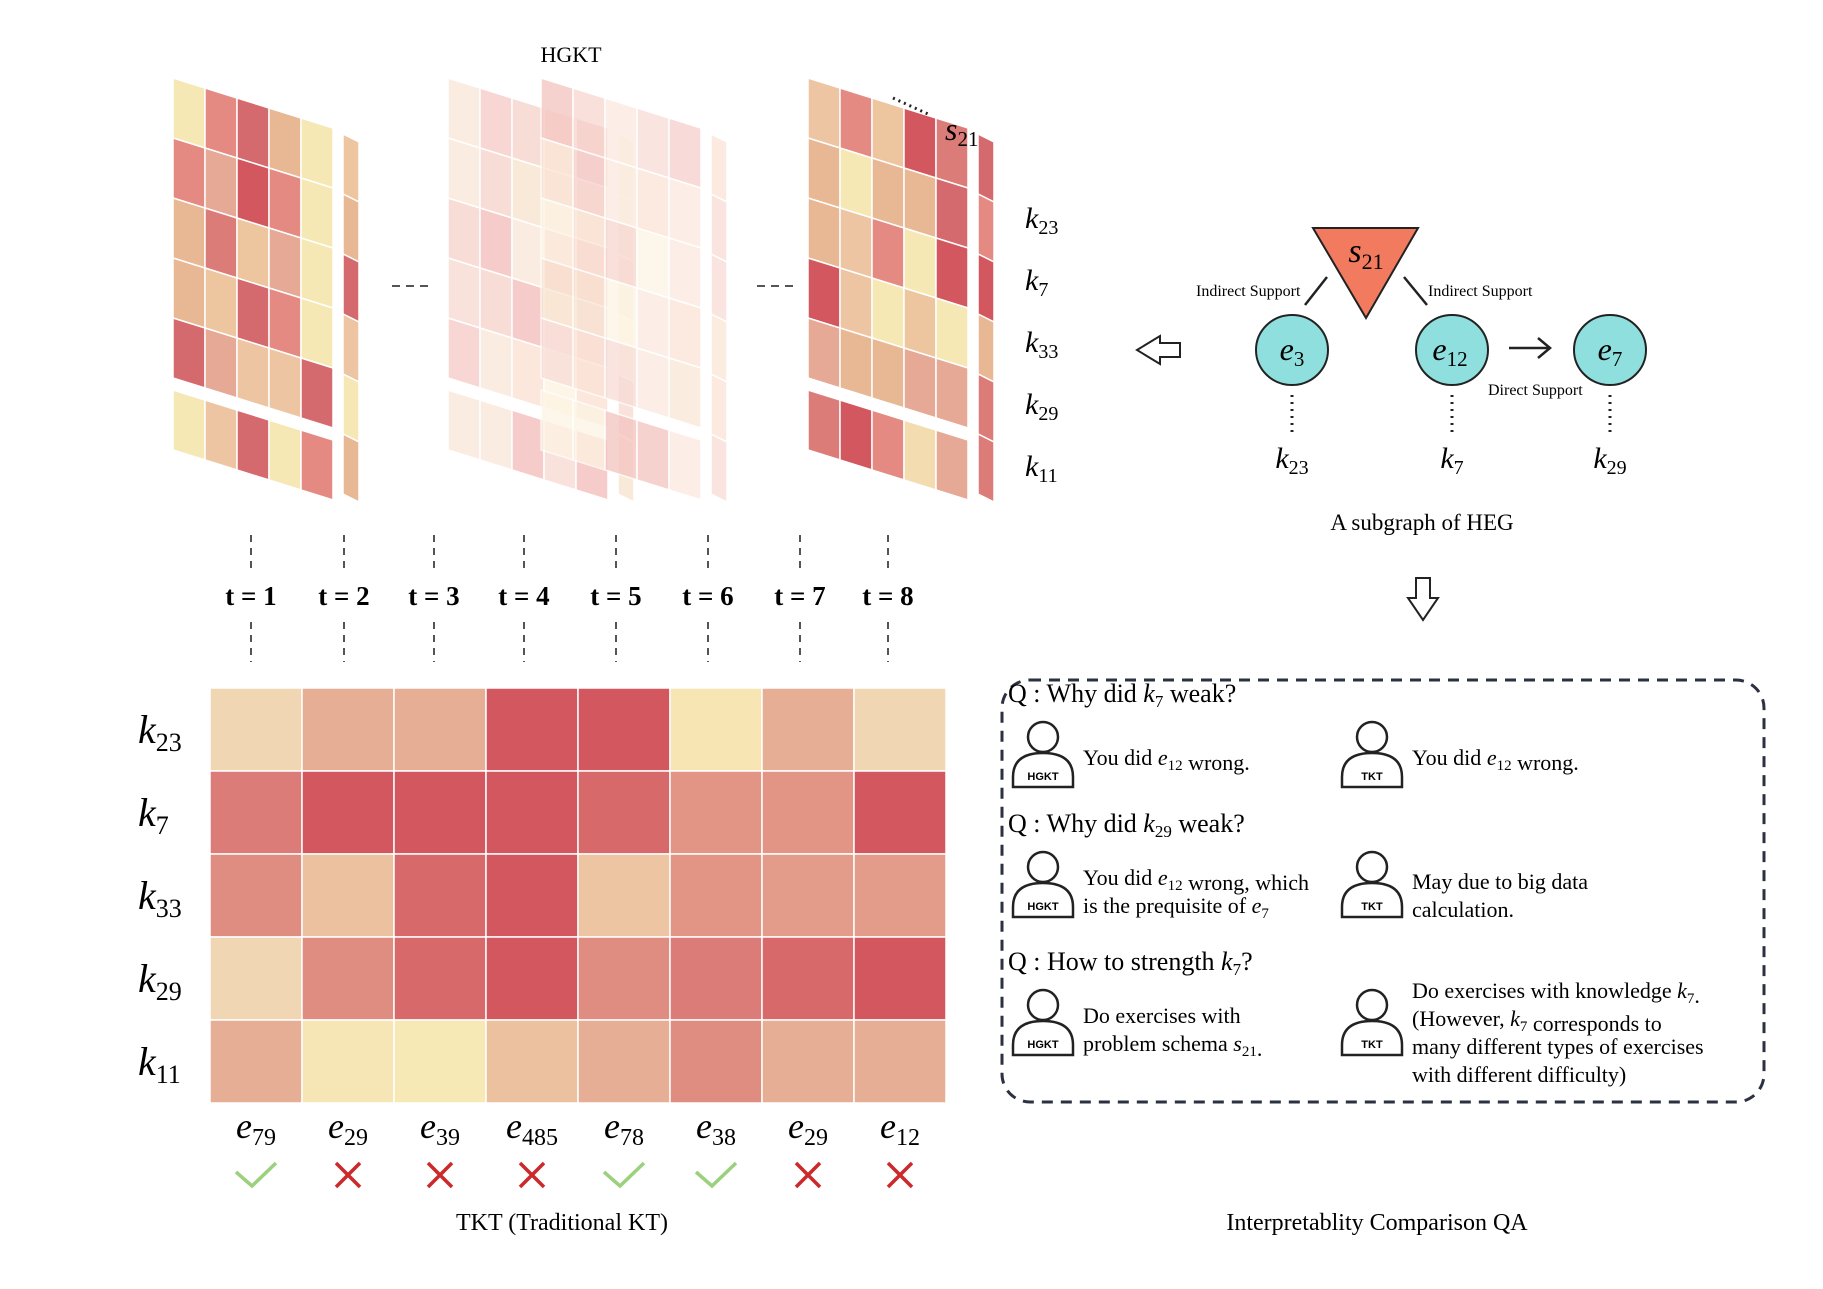 This screenshot has height=1289, width=1823. Describe the element at coordinates (1158, 350) in the screenshot. I see `hollow-left-arrow-icon` at that location.